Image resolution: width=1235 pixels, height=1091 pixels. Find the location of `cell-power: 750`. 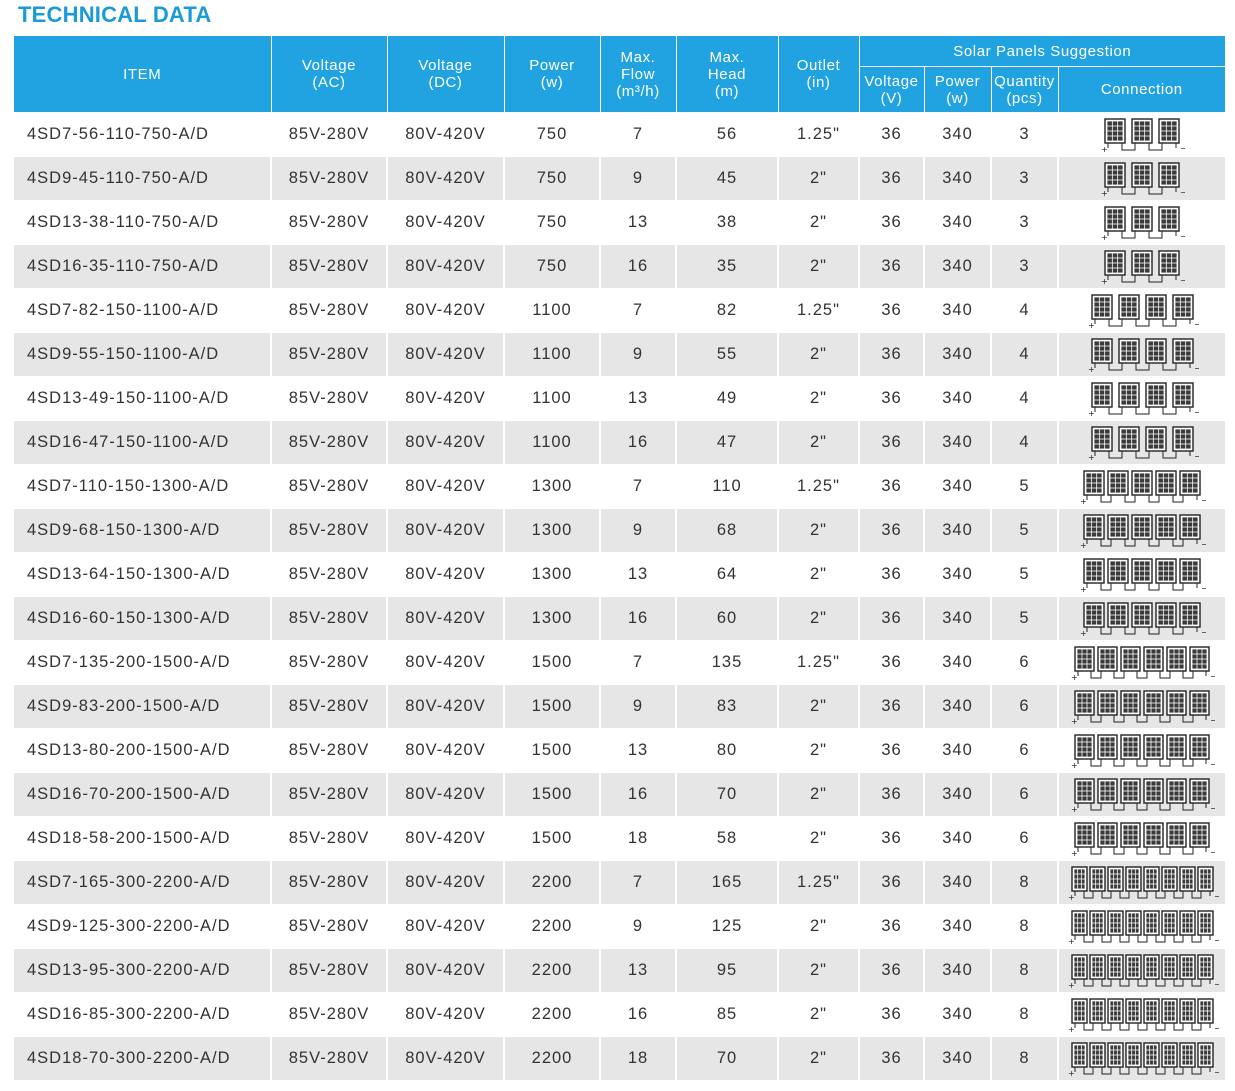

cell-power: 750 is located at coordinates (552, 134).